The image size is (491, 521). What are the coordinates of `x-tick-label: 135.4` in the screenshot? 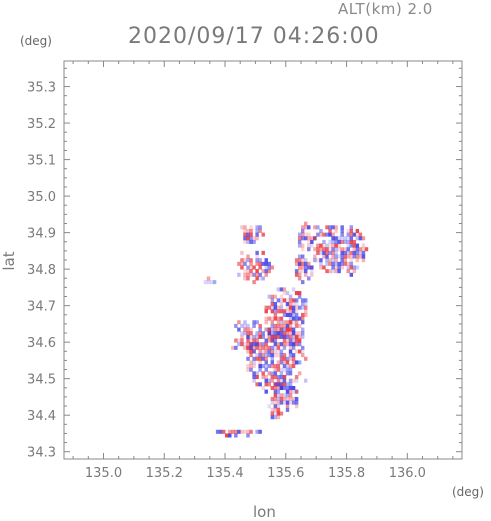 It's located at (224, 473).